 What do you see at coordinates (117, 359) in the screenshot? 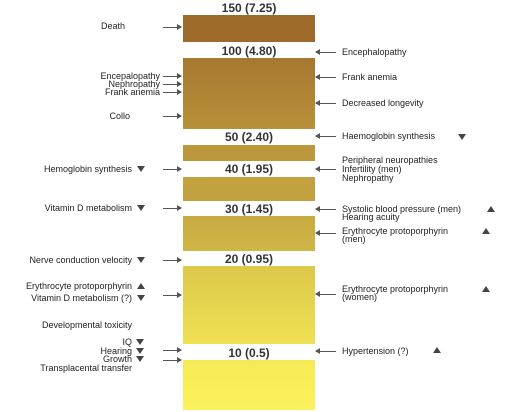
I see `label-growth: Growth` at bounding box center [117, 359].